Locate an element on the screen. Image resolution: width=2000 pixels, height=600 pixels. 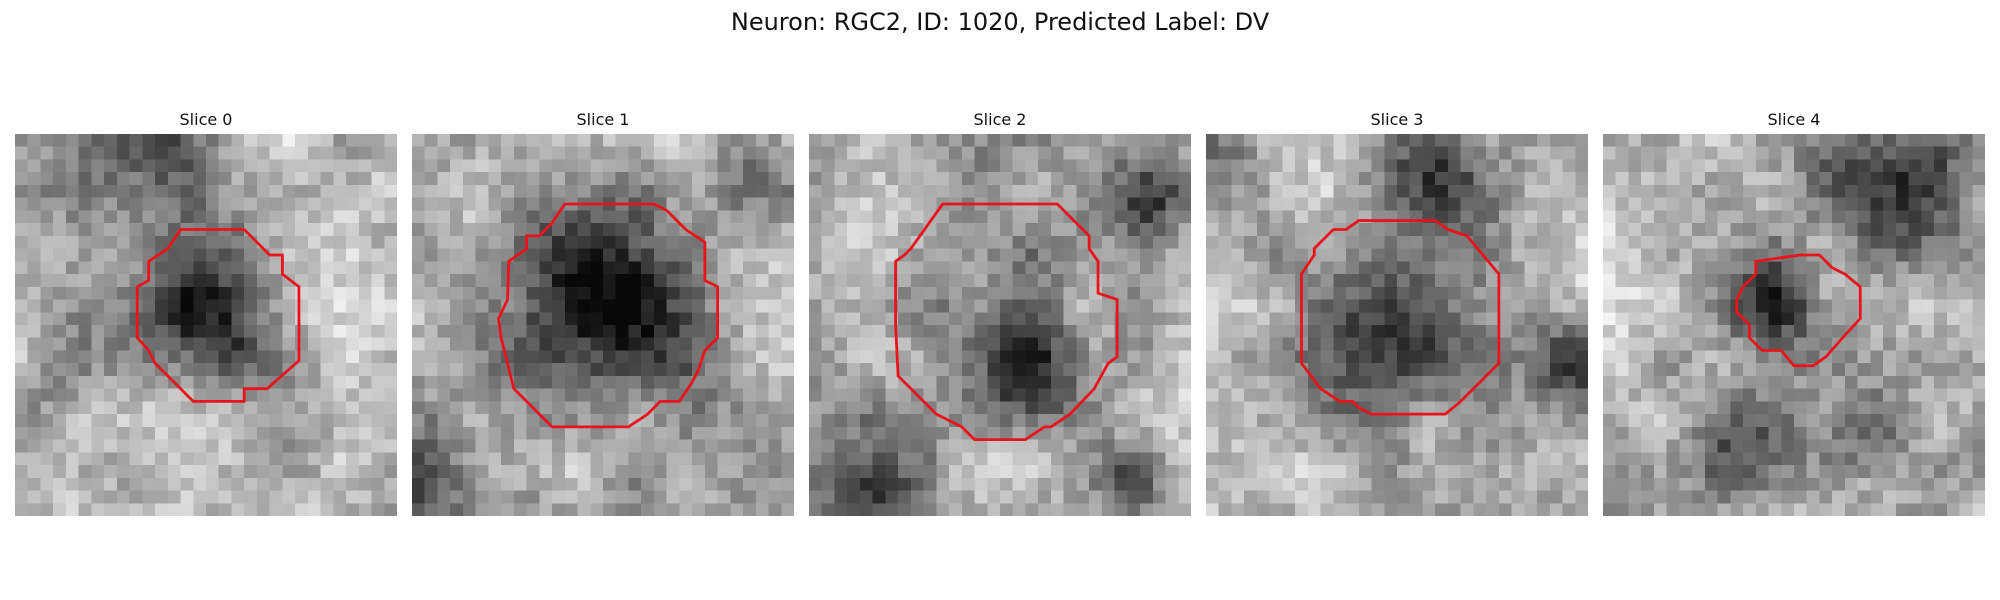
slice-panel-2: Slice 2 is located at coordinates (1000, 312).